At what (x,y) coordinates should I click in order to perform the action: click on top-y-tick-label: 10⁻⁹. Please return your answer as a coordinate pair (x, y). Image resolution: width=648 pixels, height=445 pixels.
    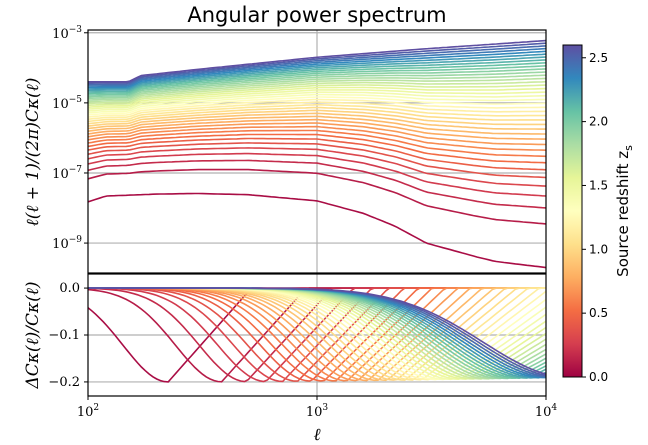
    Looking at the image, I should click on (67, 243).